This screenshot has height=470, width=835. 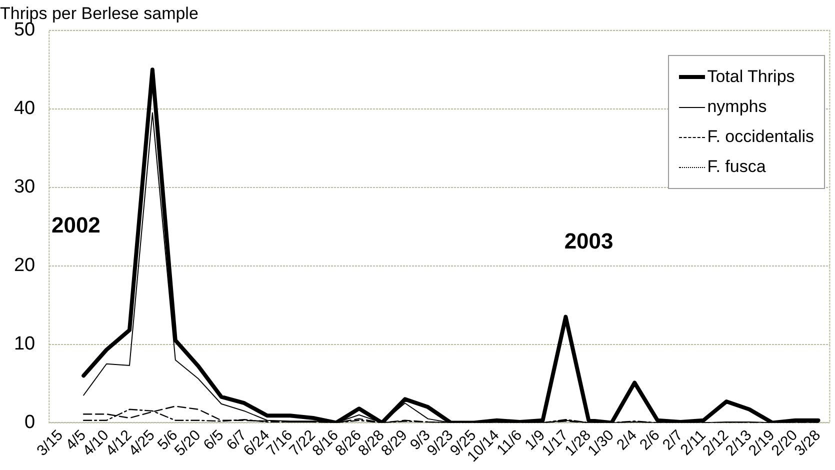 I want to click on y-tick-label: 30, so click(x=25, y=187).